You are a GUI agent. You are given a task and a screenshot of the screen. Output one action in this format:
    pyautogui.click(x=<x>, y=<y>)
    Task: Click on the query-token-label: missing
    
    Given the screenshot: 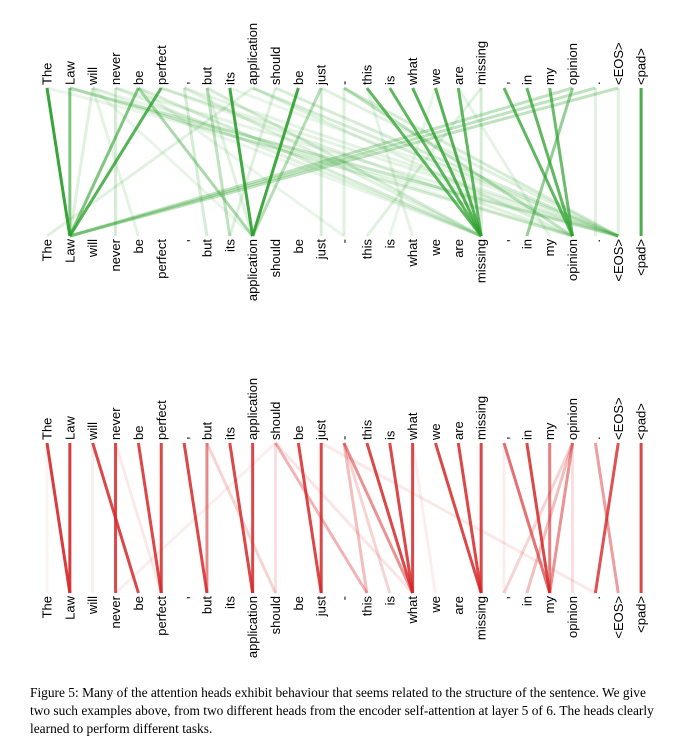 What is the action you would take?
    pyautogui.click(x=481, y=418)
    